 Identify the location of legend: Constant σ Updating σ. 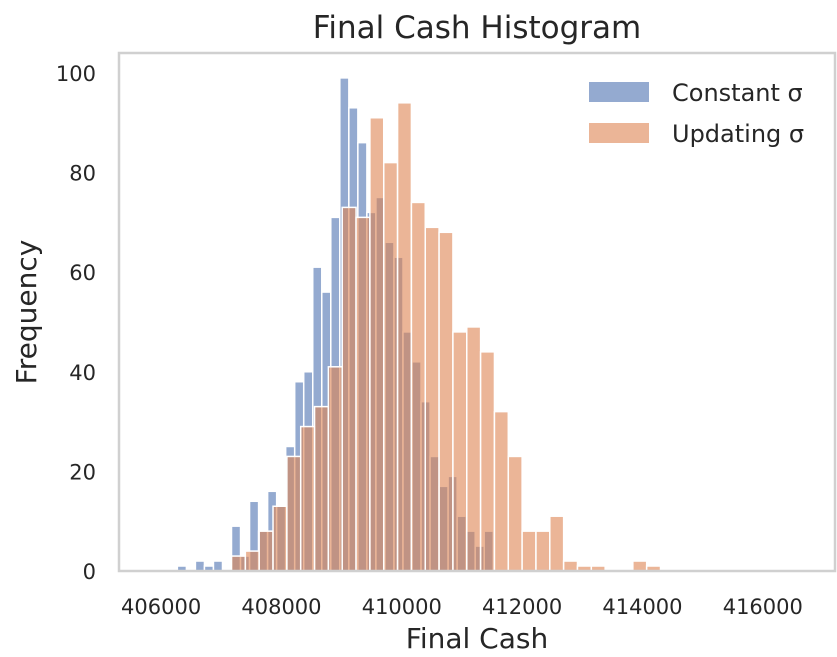
(696, 113).